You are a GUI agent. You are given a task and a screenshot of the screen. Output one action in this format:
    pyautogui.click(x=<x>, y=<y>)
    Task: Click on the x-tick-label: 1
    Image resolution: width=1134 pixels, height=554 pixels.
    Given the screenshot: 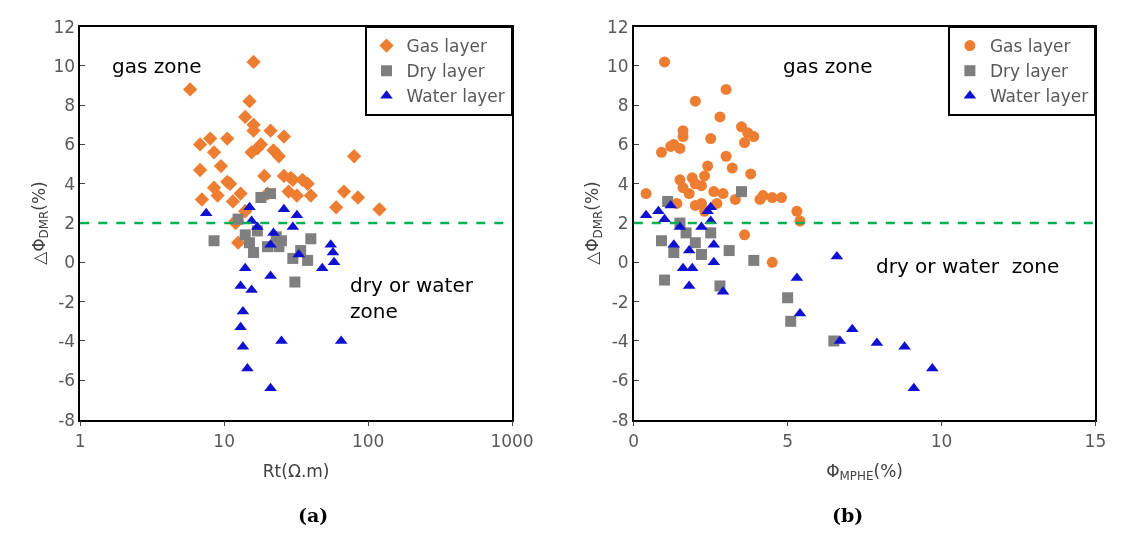 What is the action you would take?
    pyautogui.click(x=80, y=440)
    